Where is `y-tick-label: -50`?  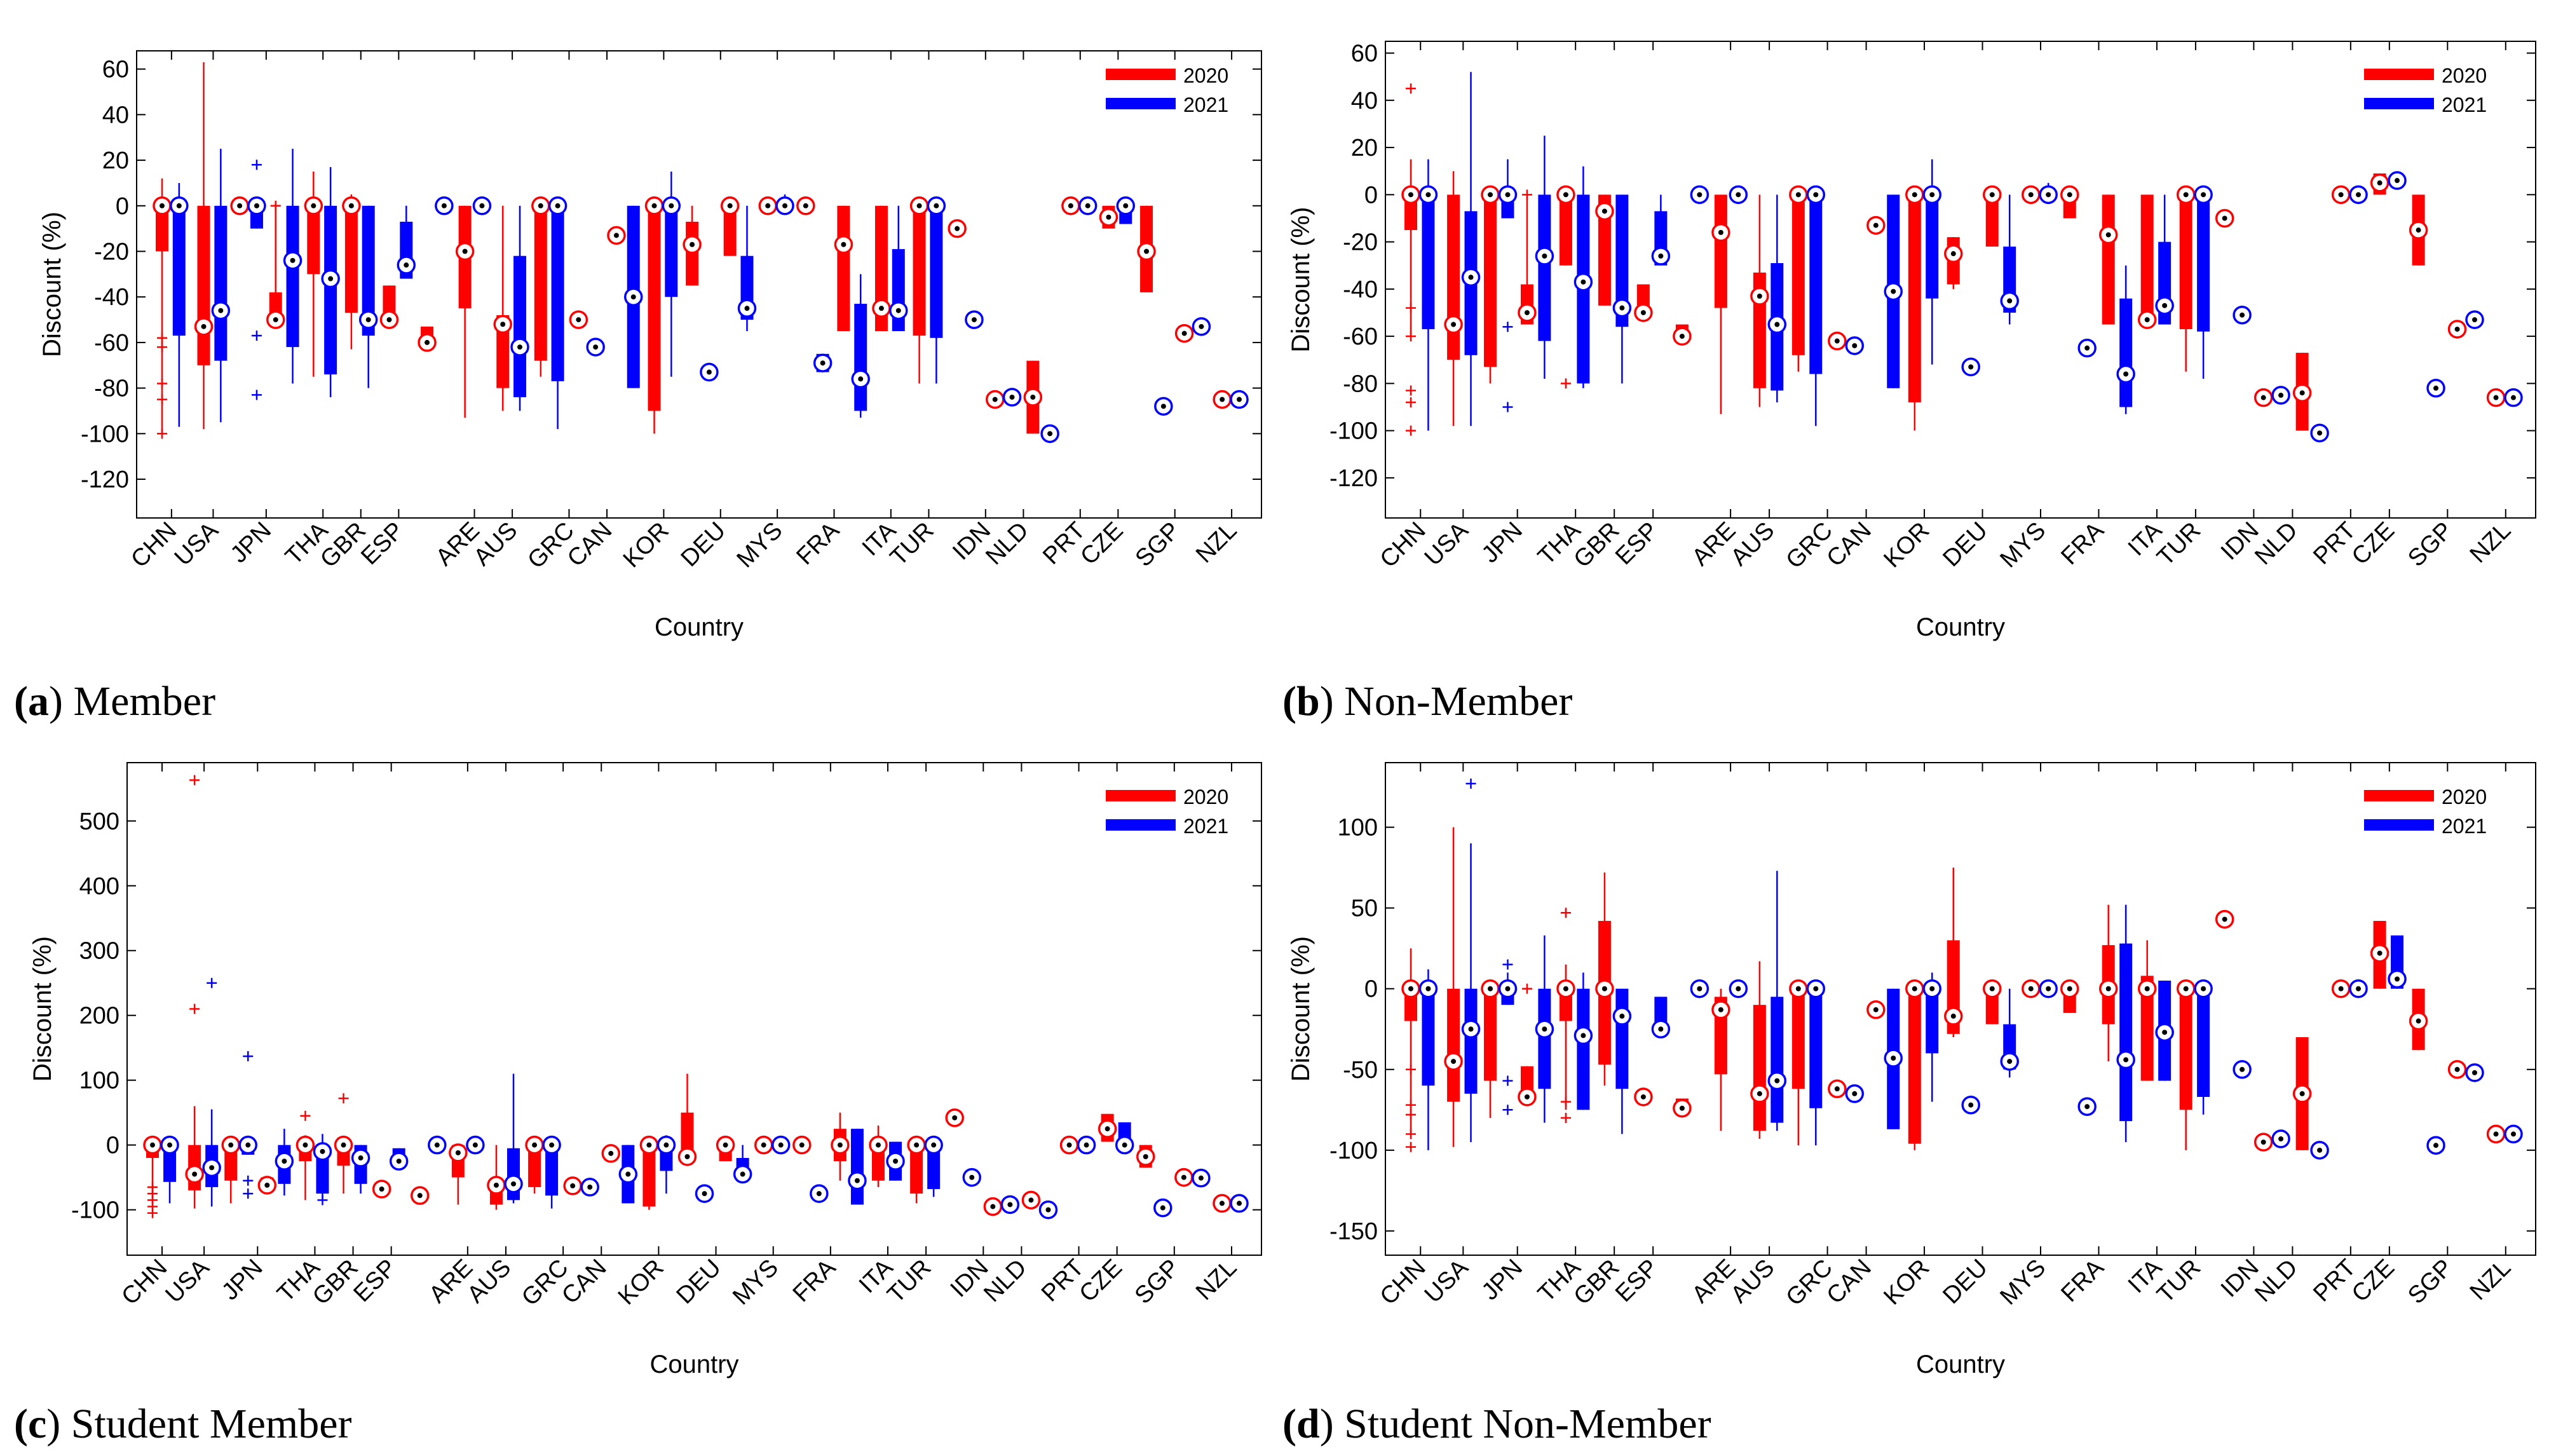
y-tick-label: -50 is located at coordinates (1360, 1070).